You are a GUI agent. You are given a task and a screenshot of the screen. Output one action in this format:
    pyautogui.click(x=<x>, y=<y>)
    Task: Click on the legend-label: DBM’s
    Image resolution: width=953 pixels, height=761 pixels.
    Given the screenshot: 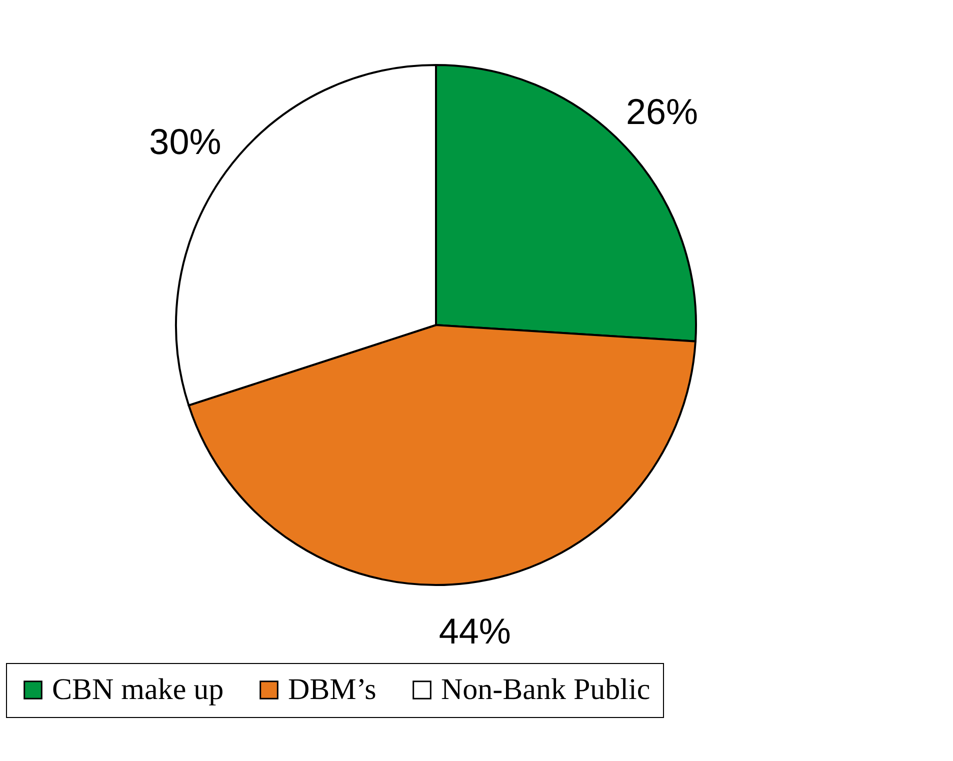 What is the action you would take?
    pyautogui.click(x=332, y=689)
    